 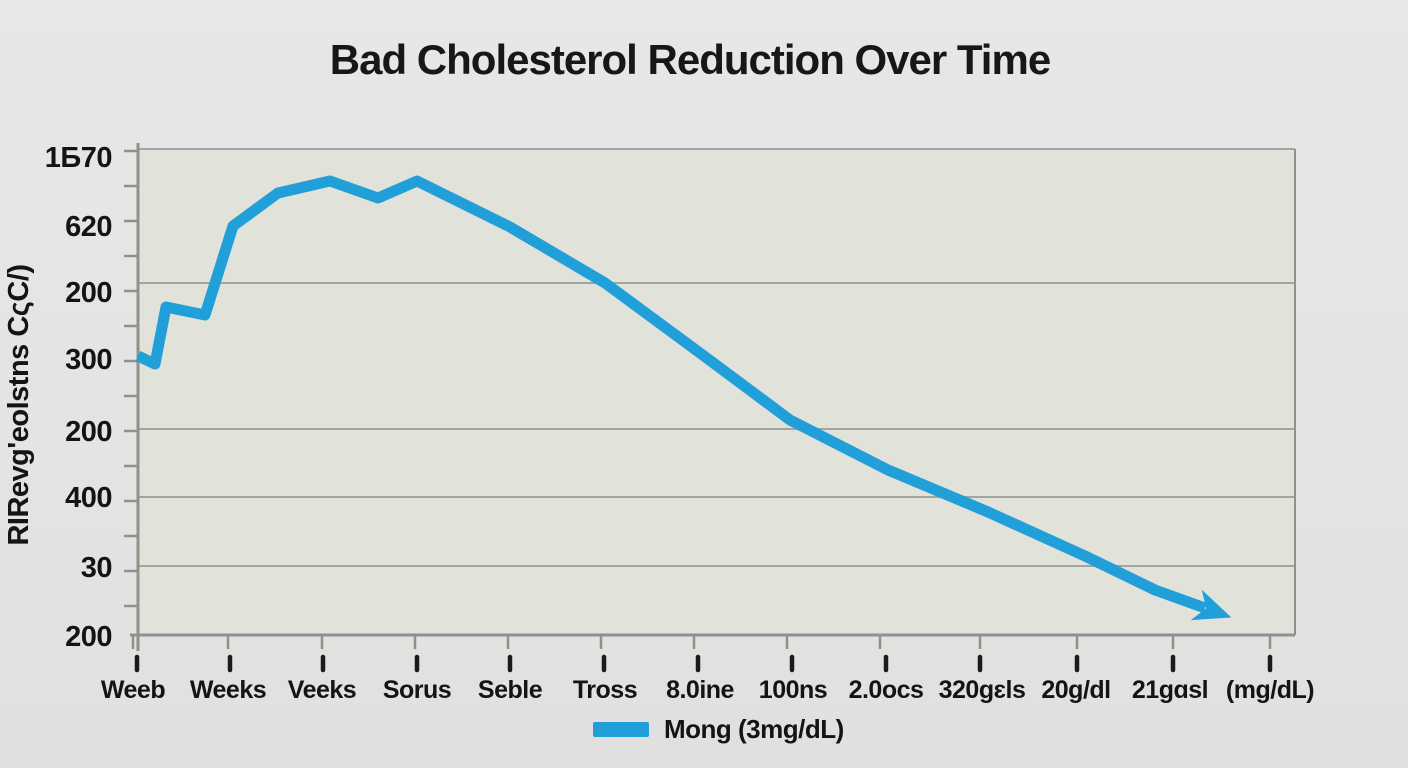 What do you see at coordinates (754, 729) in the screenshot?
I see `legend-label: Mong (3mg/dL)` at bounding box center [754, 729].